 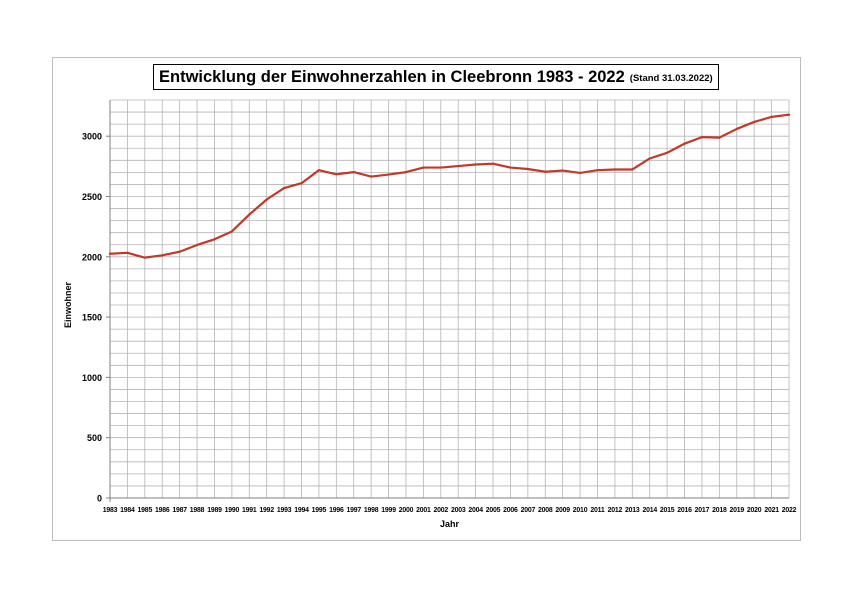 I want to click on x-tick-label: 1989, so click(x=214, y=510).